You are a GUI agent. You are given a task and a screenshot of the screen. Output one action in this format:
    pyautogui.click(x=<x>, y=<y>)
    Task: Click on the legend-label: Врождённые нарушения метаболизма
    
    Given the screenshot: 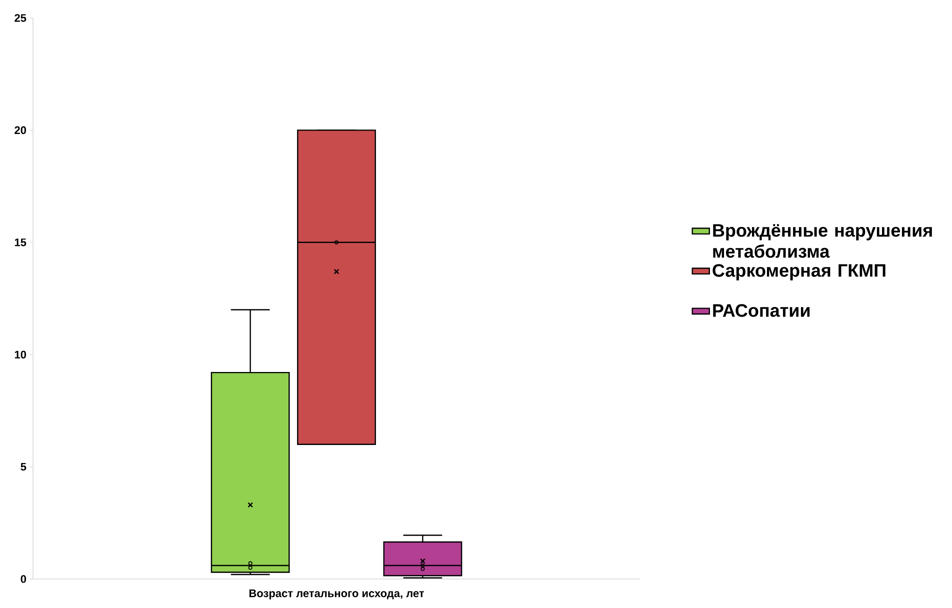 What is the action you would take?
    pyautogui.click(x=822, y=241)
    